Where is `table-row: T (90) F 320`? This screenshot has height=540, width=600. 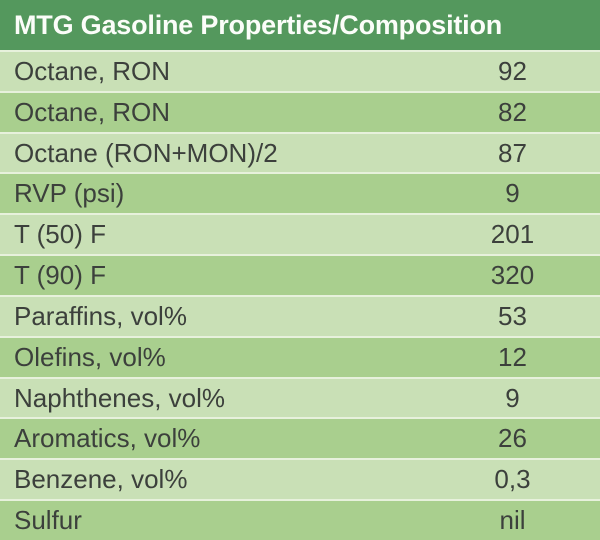 table-row: T (90) F 320 is located at coordinates (300, 274).